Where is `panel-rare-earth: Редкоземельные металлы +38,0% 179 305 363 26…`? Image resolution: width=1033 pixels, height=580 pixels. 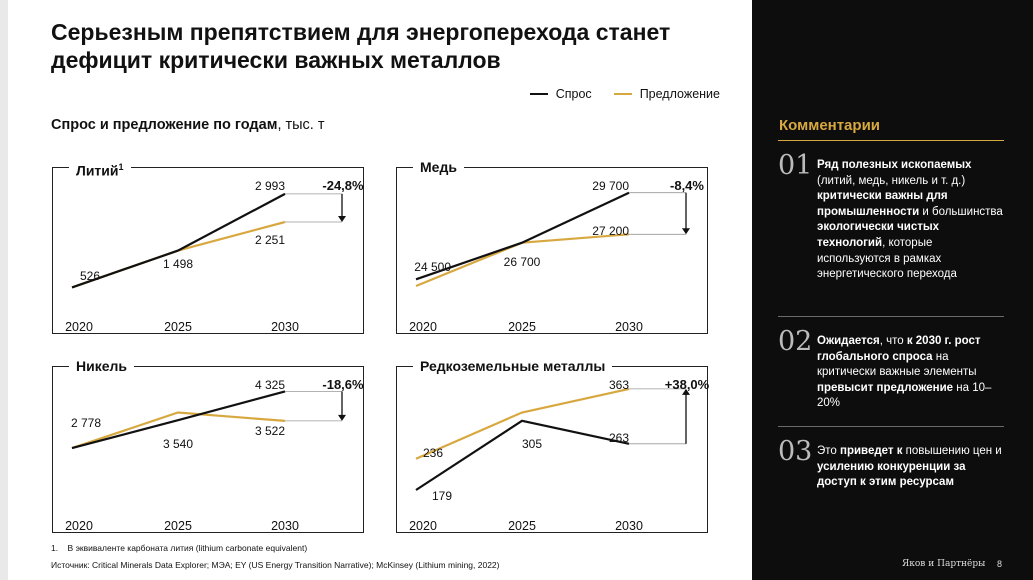 panel-rare-earth: Редкоземельные металлы +38,0% 179 305 363 26… is located at coordinates (553, 445).